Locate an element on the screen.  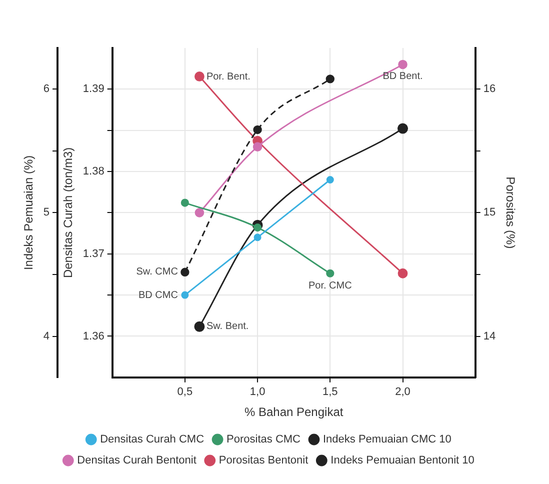
y-axis-title: Densitas Curah (ton/m3) is located at coordinates (68, 212).